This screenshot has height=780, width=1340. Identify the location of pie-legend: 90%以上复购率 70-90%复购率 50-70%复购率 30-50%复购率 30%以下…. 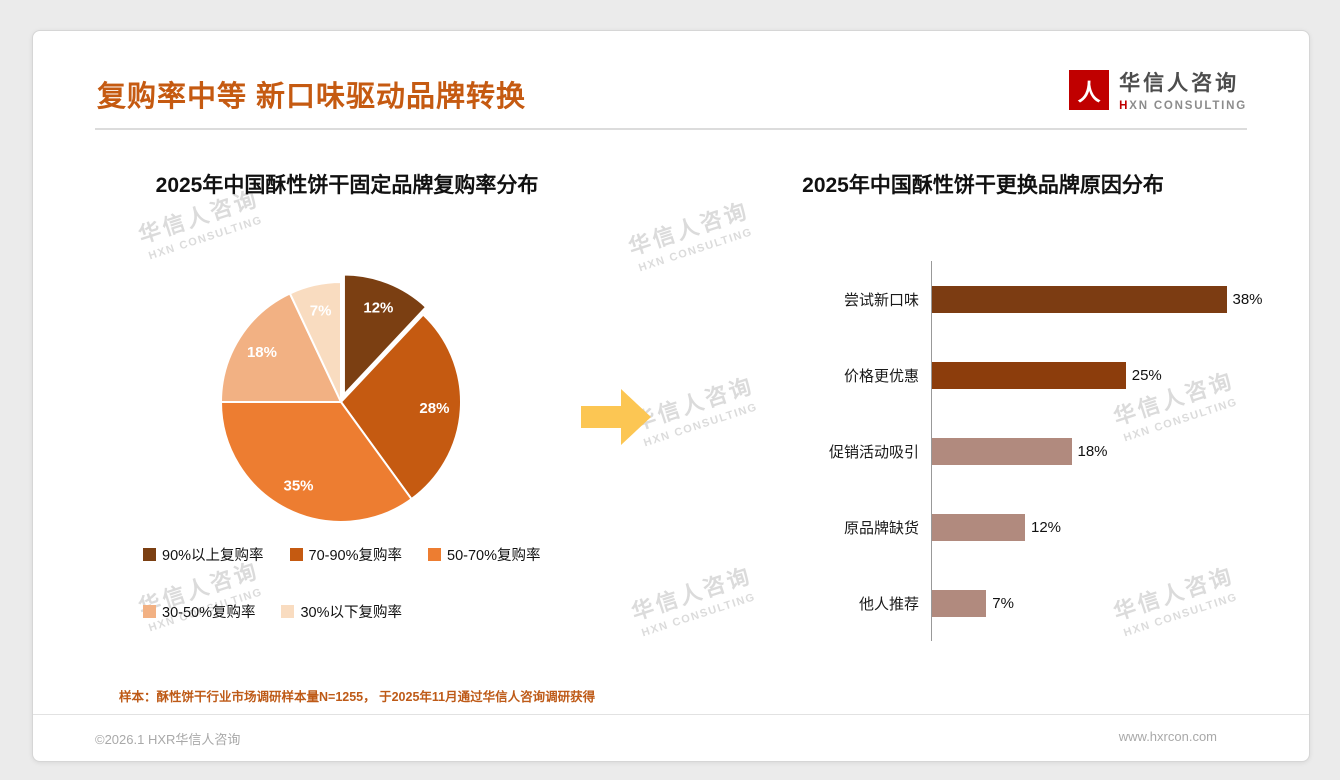
(342, 601).